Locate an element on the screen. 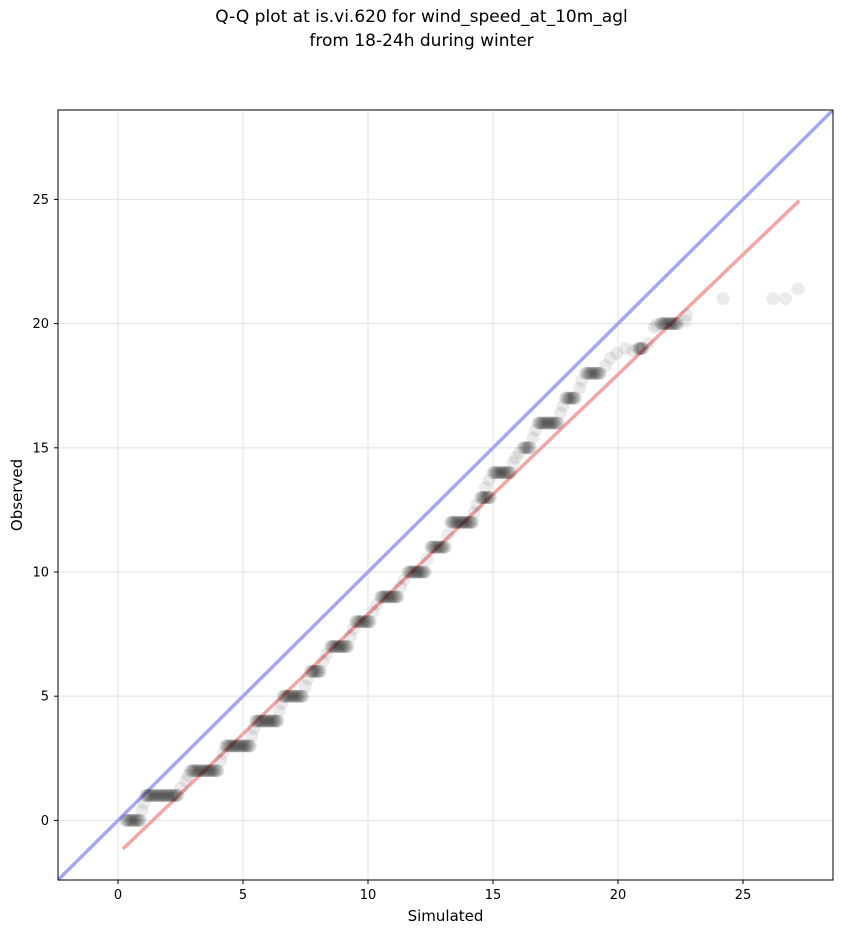  y-tick-label: 20 is located at coordinates (40, 324).